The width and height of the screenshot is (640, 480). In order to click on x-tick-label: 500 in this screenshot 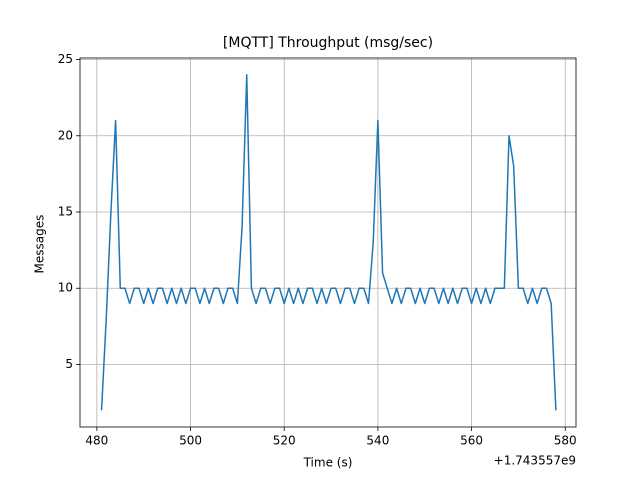, I will do `click(190, 441)`.